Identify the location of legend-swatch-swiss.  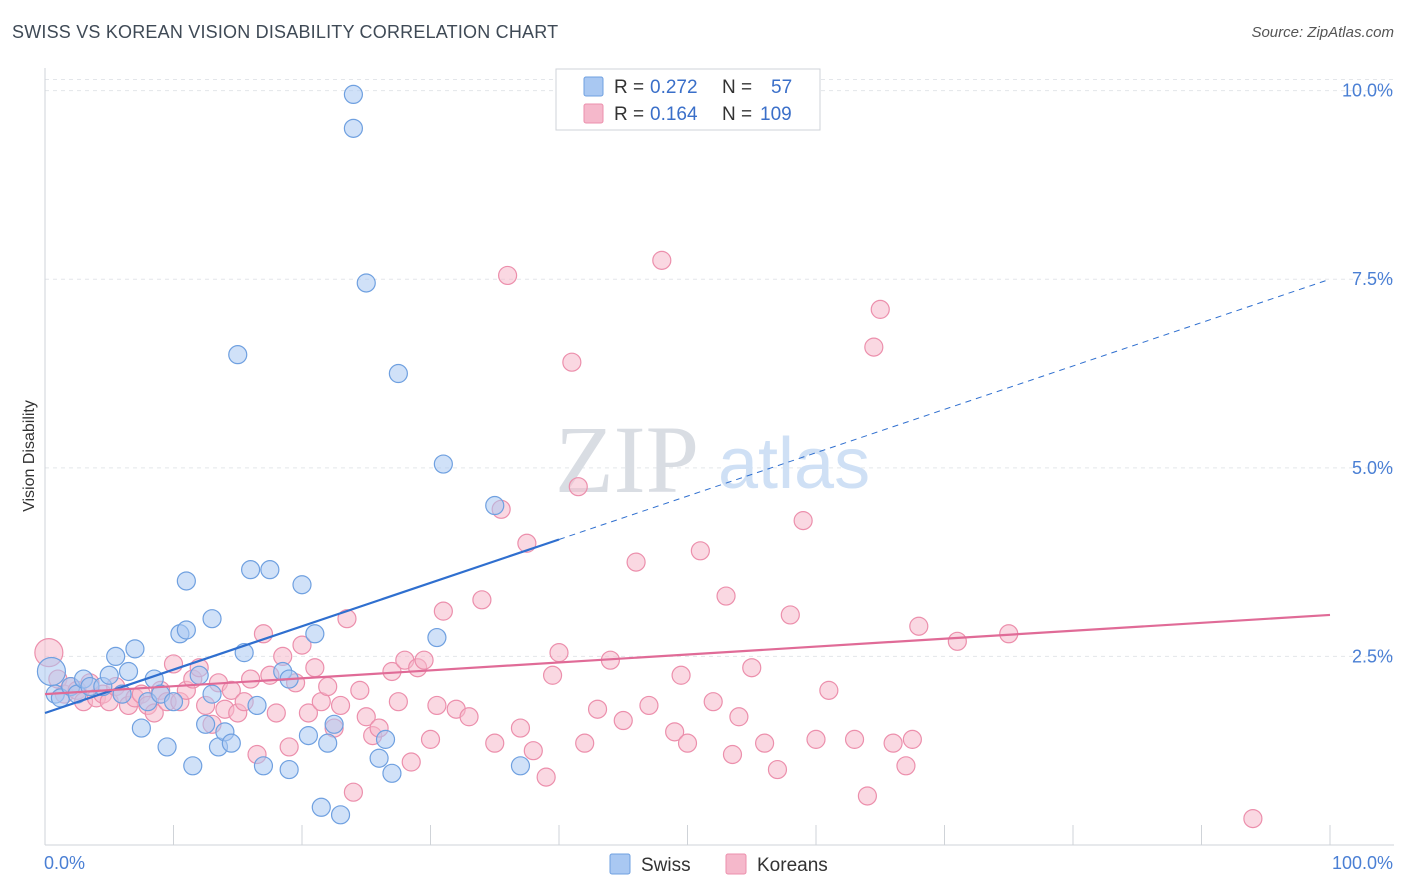
(593, 86).